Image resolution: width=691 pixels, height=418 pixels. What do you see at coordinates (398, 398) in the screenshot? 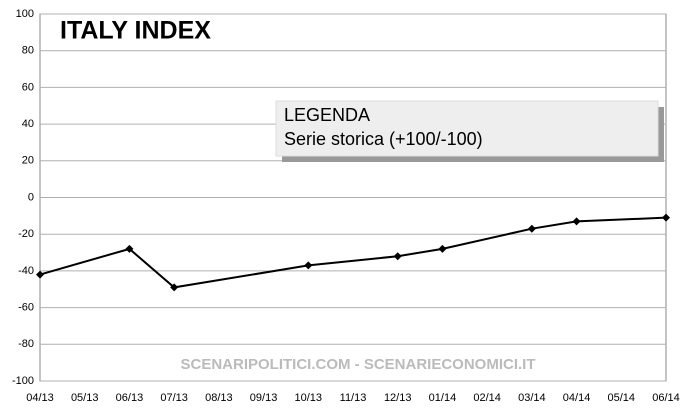
I see `x-tick-label: 12/13` at bounding box center [398, 398].